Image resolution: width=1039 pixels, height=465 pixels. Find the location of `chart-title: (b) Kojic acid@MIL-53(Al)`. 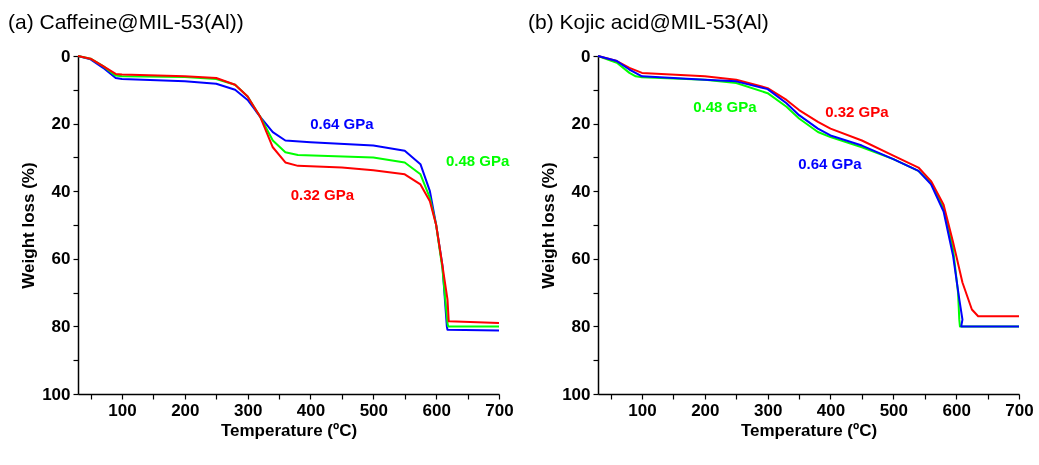

chart-title: (b) Kojic acid@MIL-53(Al) is located at coordinates (648, 21).